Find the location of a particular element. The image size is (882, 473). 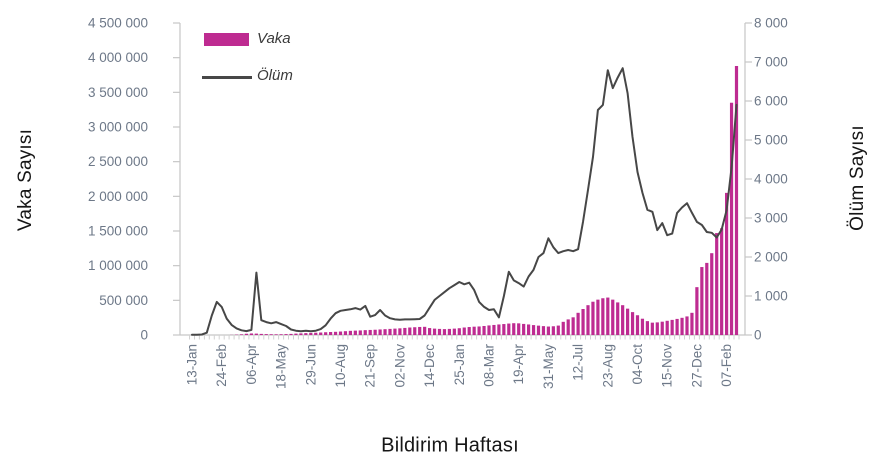

legend-bar-swatch-icon is located at coordinates (226, 39).